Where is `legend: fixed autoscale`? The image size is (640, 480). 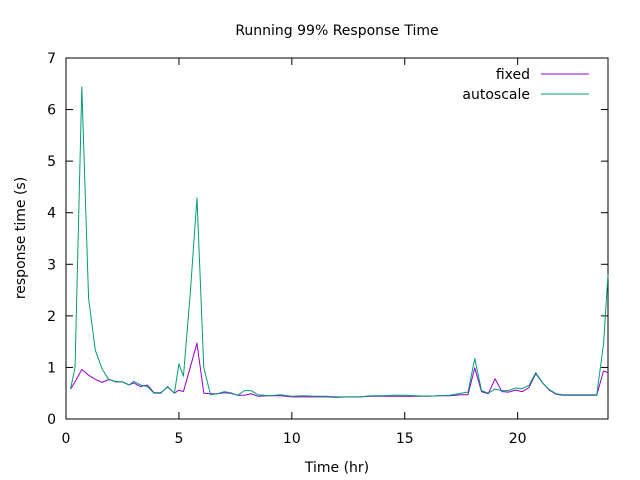 legend: fixed autoscale is located at coordinates (525, 85).